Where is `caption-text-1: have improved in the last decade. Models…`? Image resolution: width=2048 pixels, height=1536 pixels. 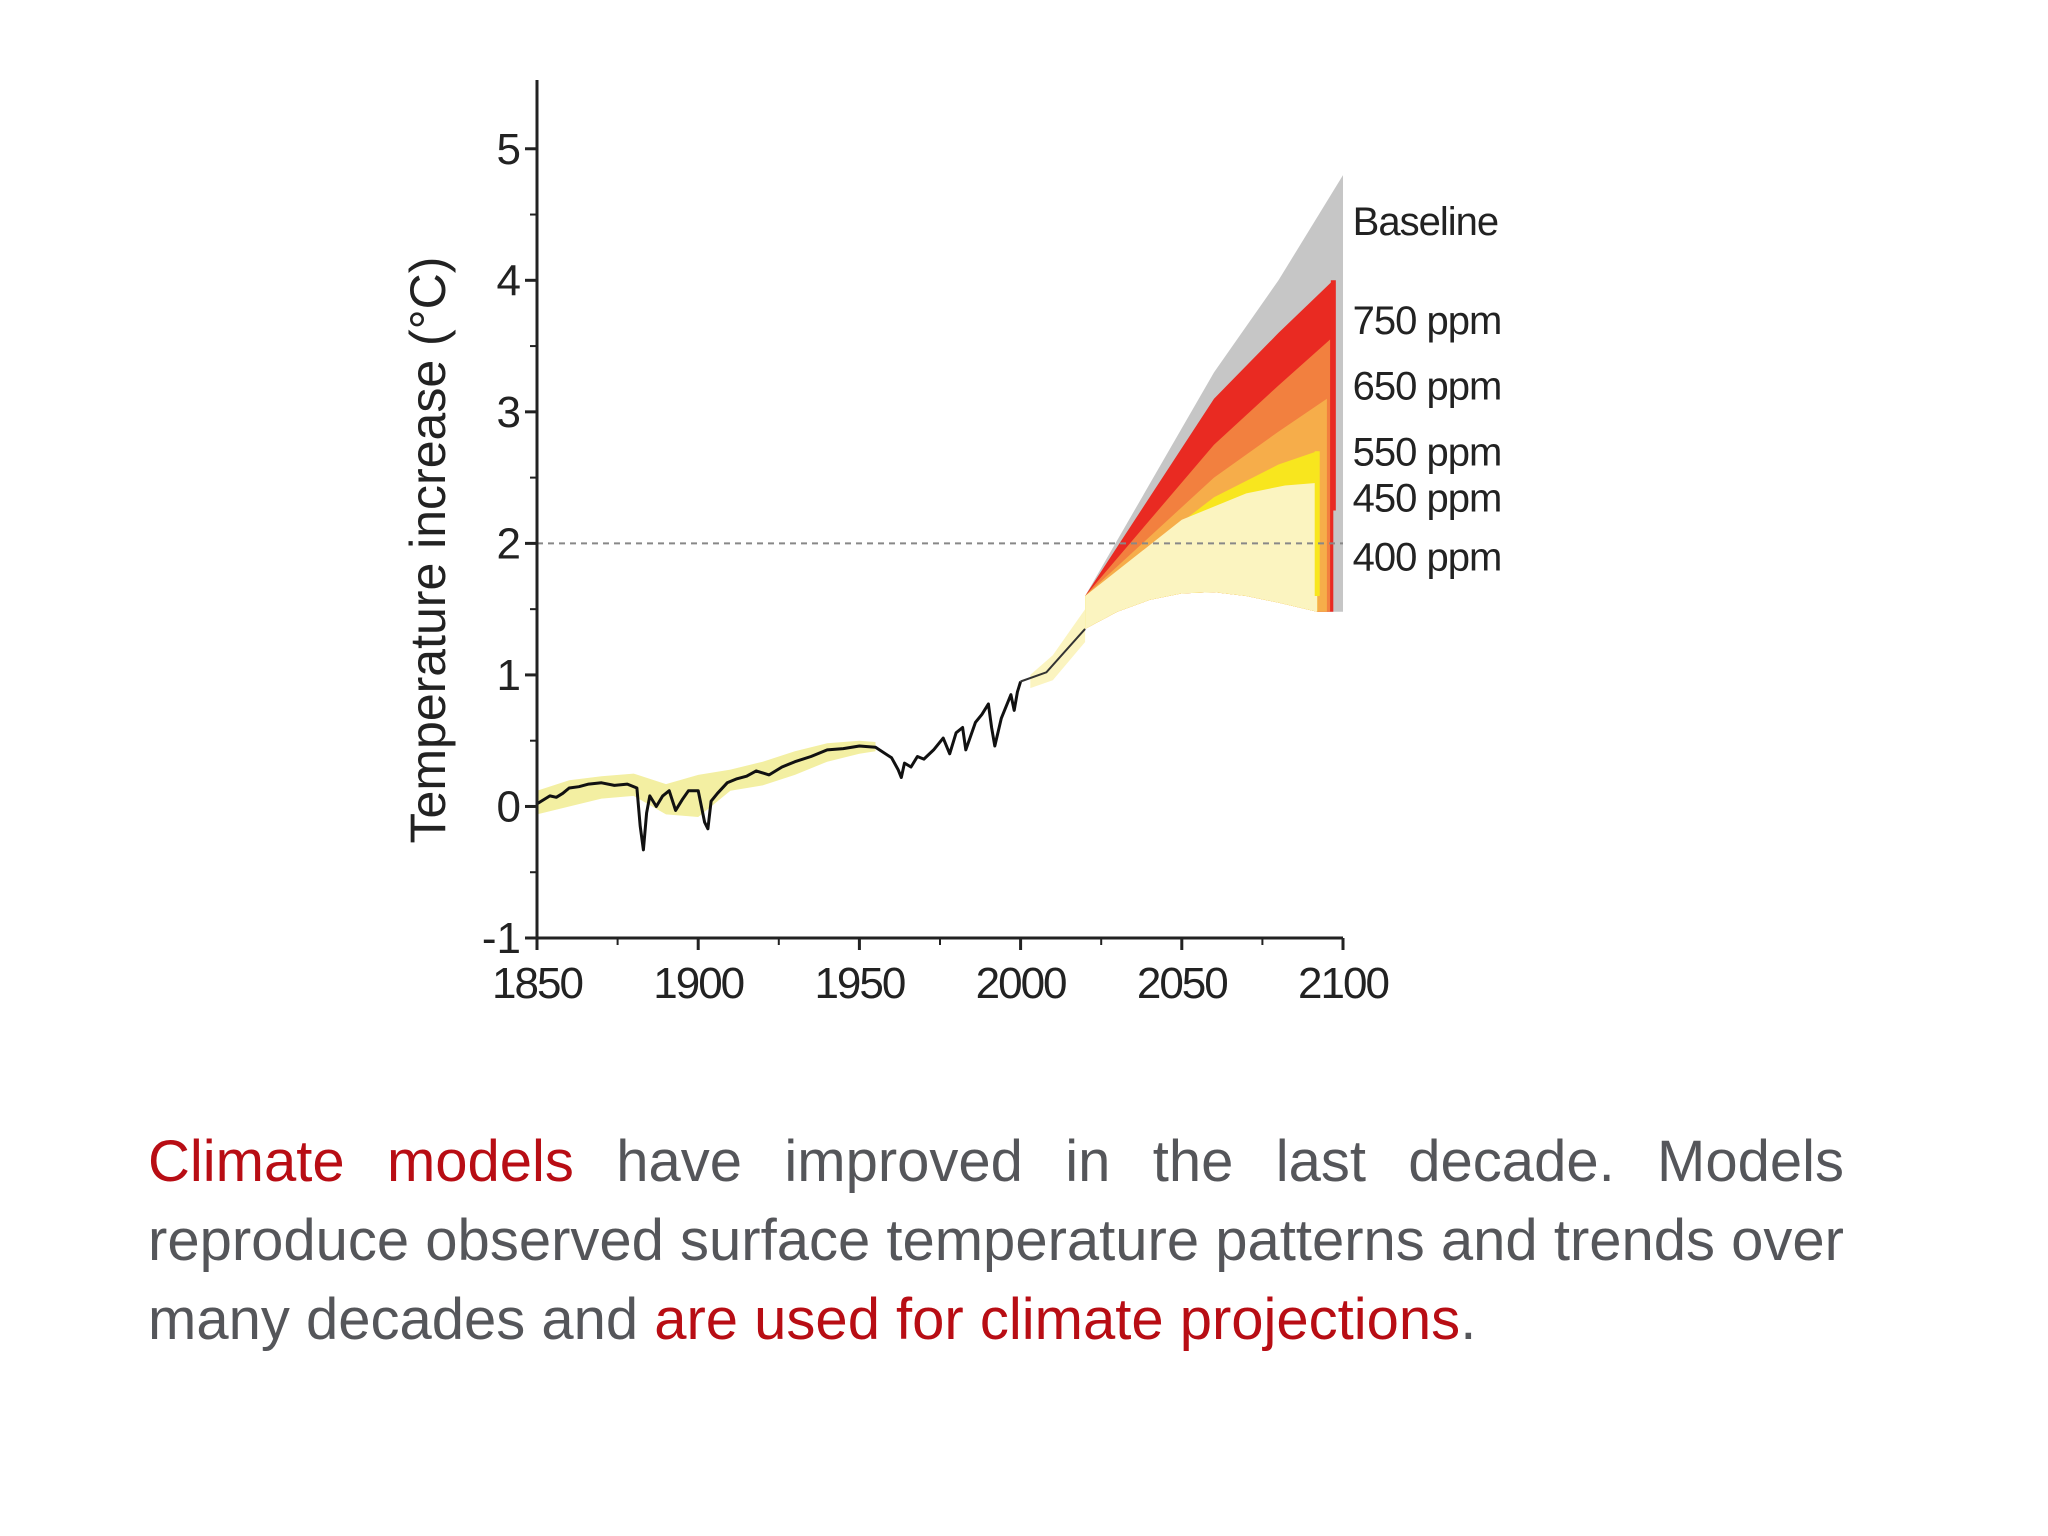
caption-text-1: have improved in the last decade. Models… is located at coordinates (996, 1240).